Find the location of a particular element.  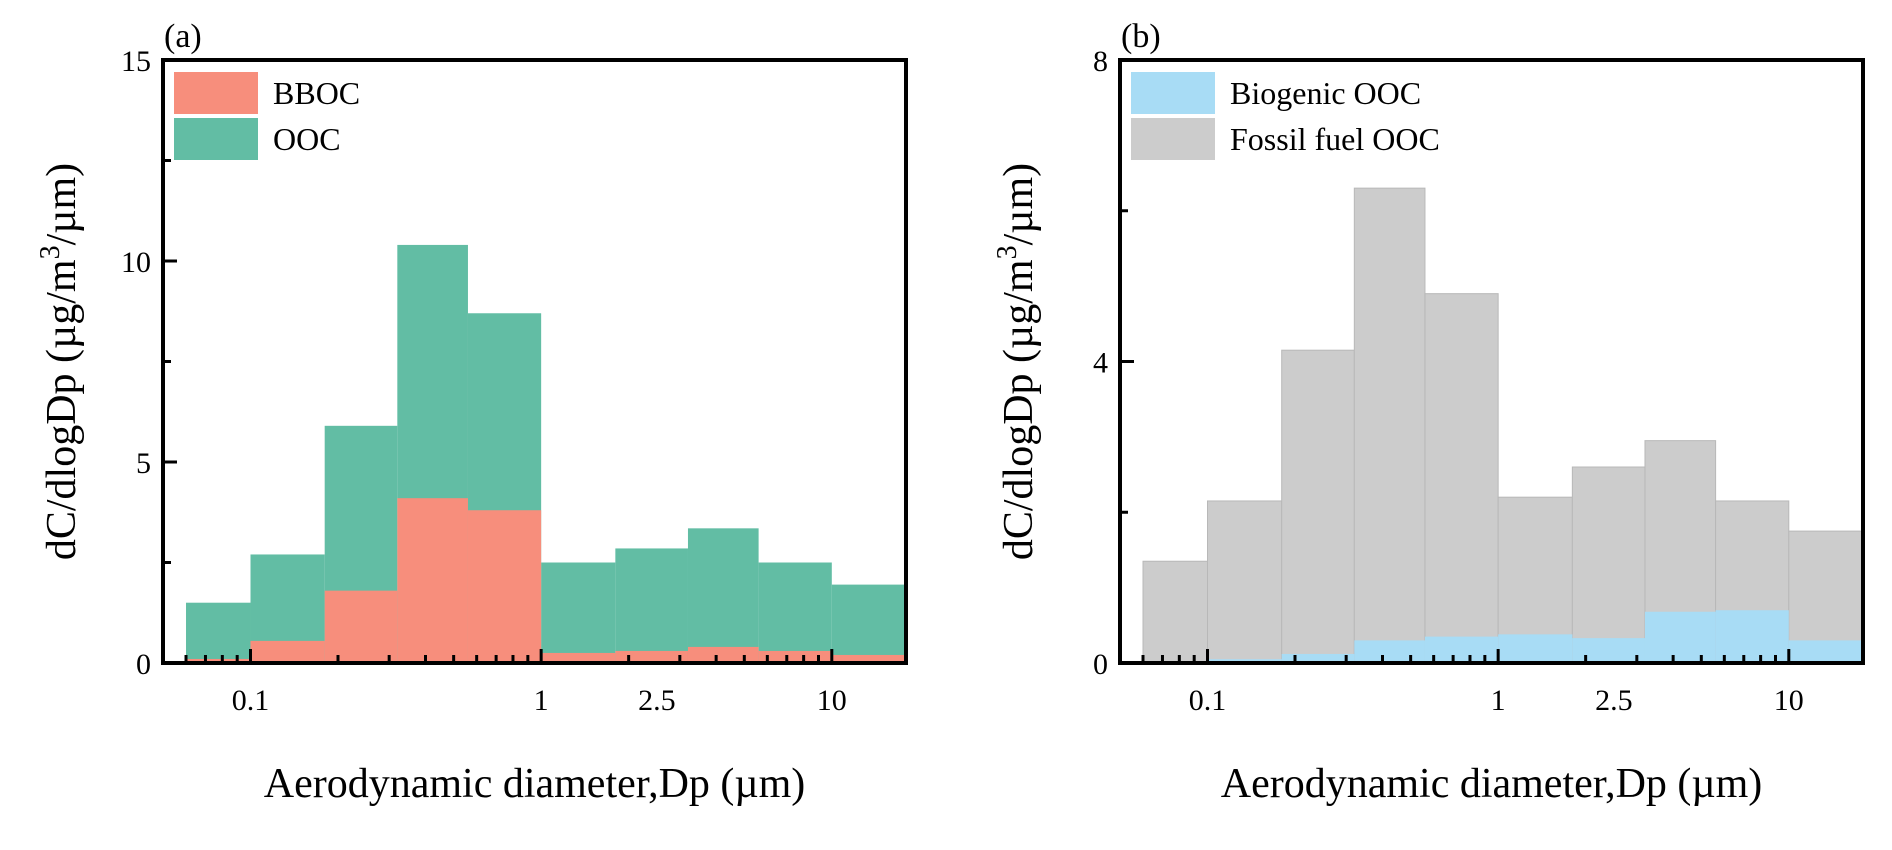

legend-label: Fossil fuel OOC is located at coordinates (1335, 139).